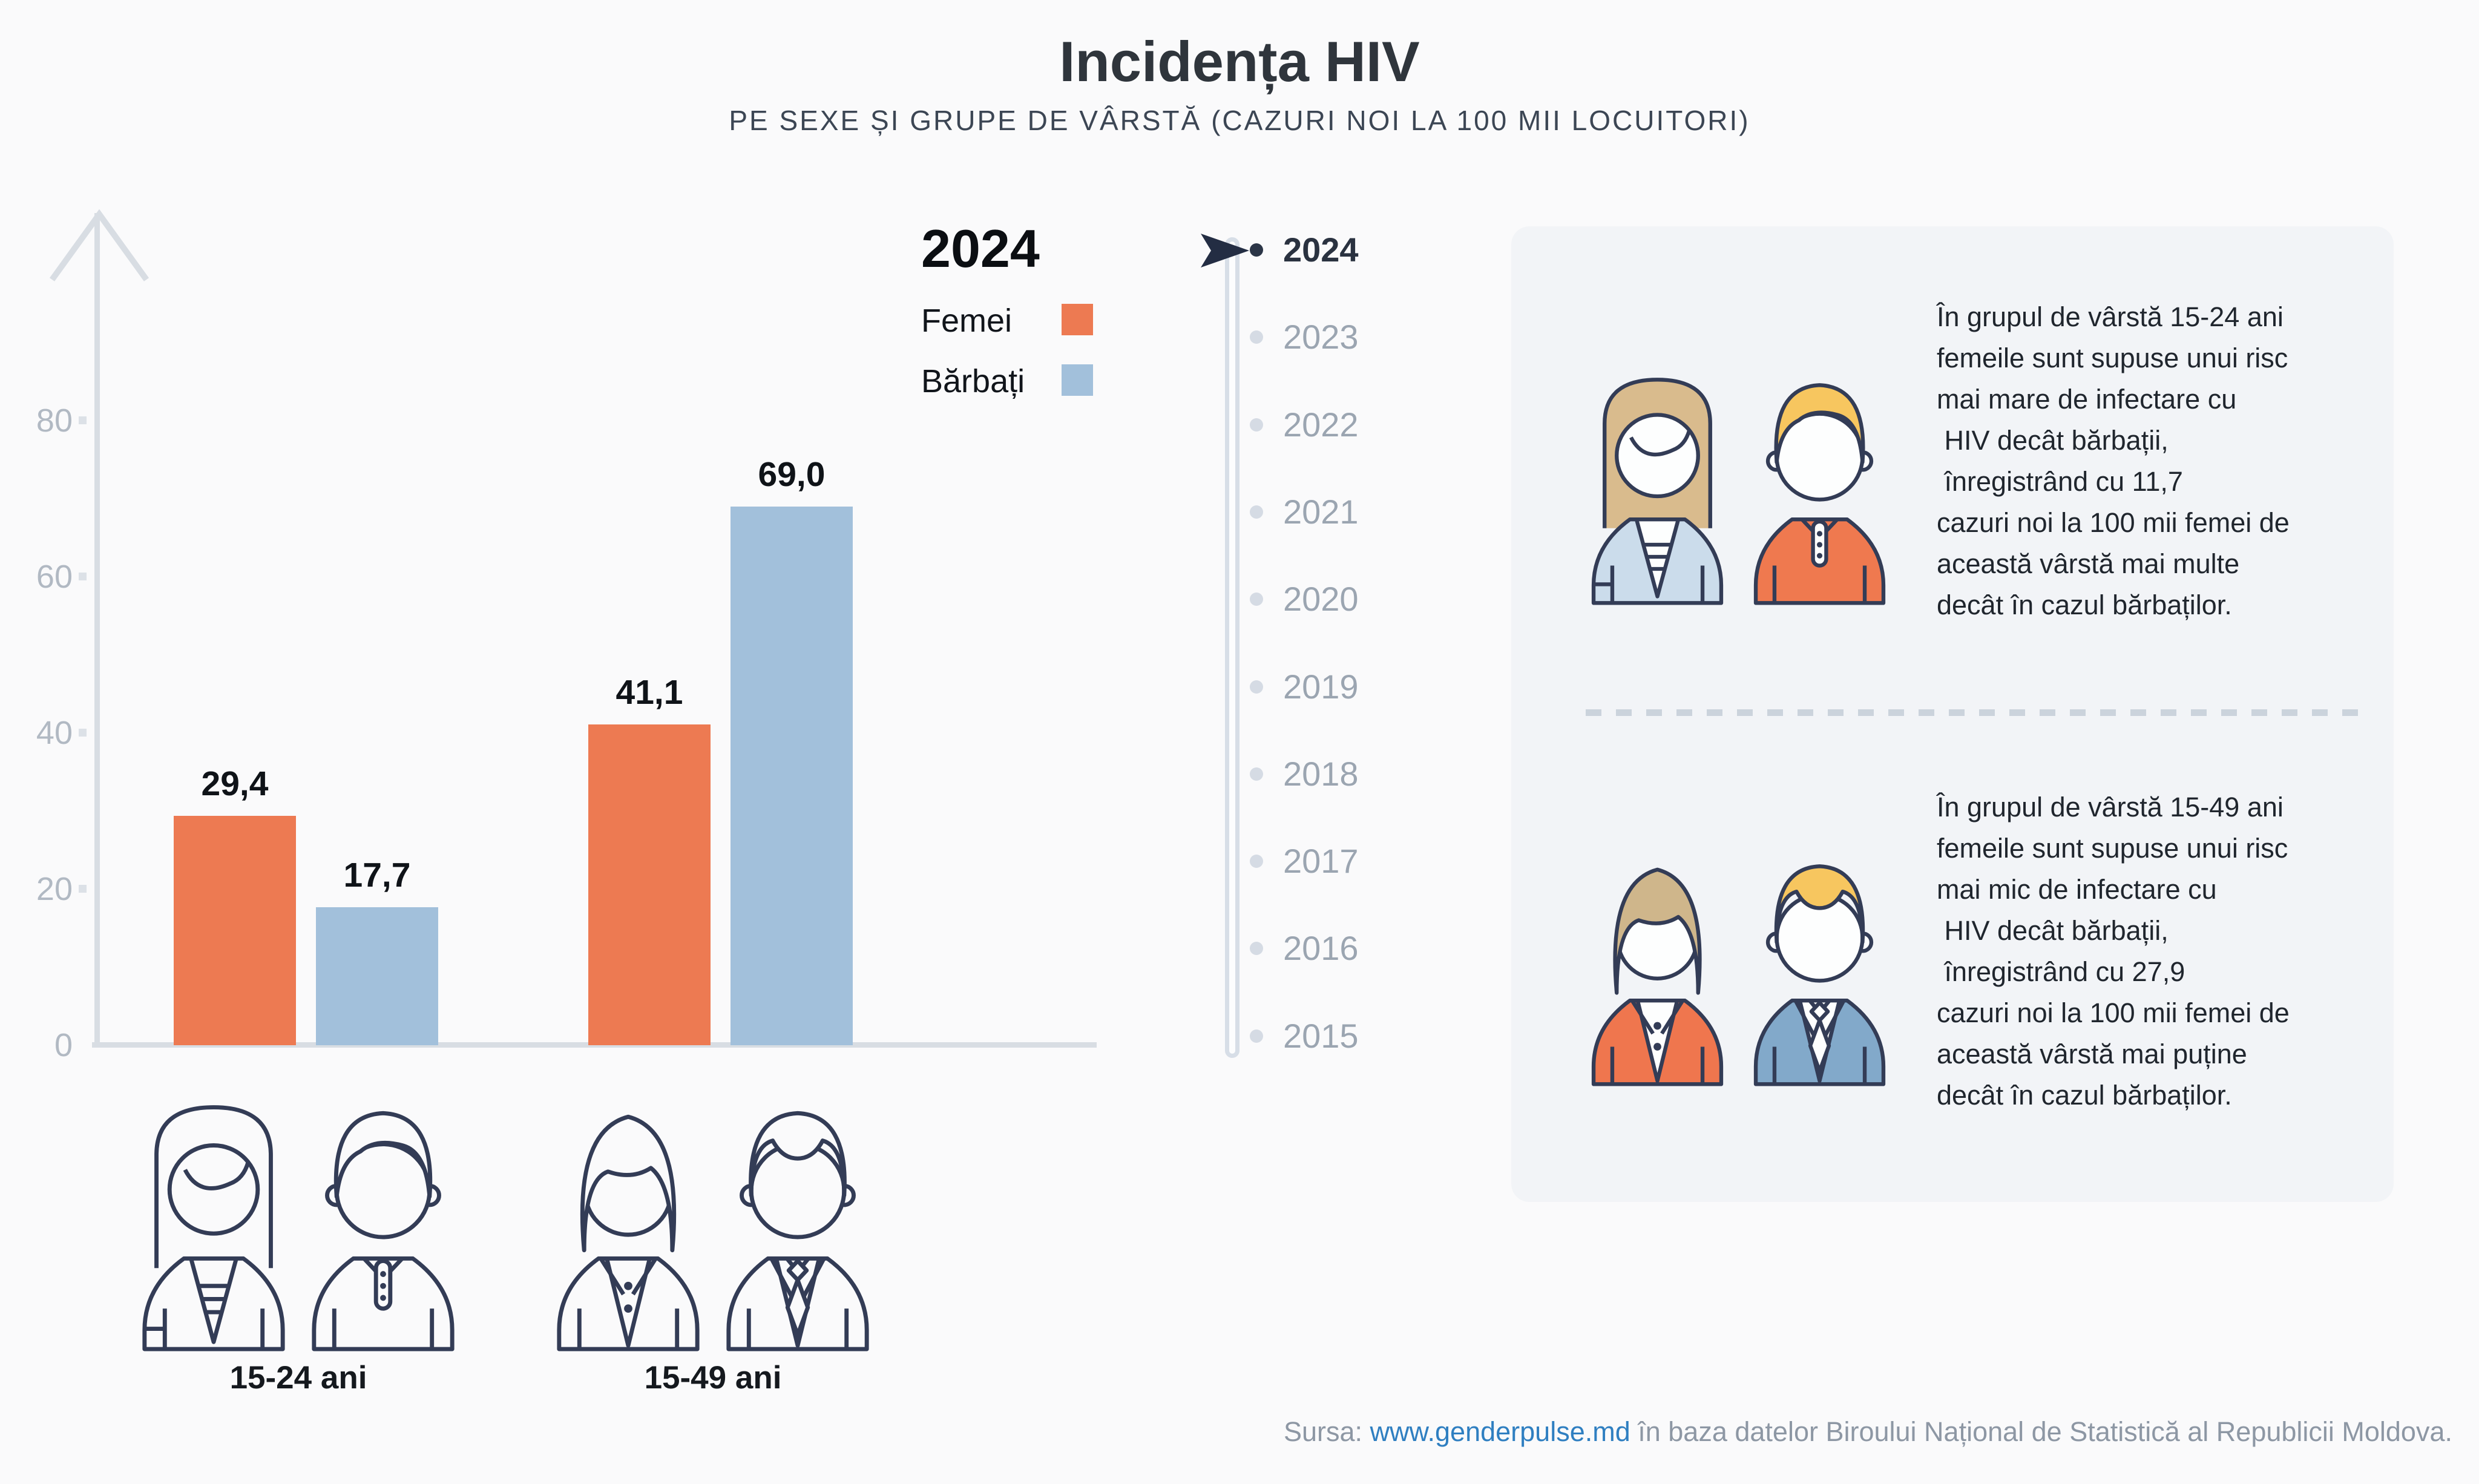 The image size is (2479, 1484). I want to click on timeline-cursor-icon, so click(1226, 251).